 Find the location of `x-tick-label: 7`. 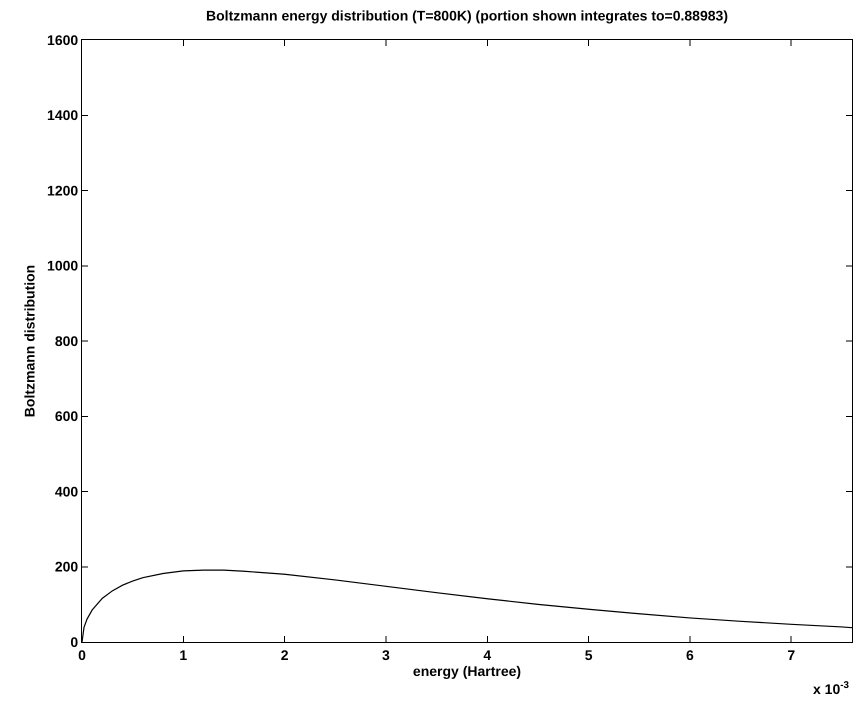

x-tick-label: 7 is located at coordinates (791, 654).